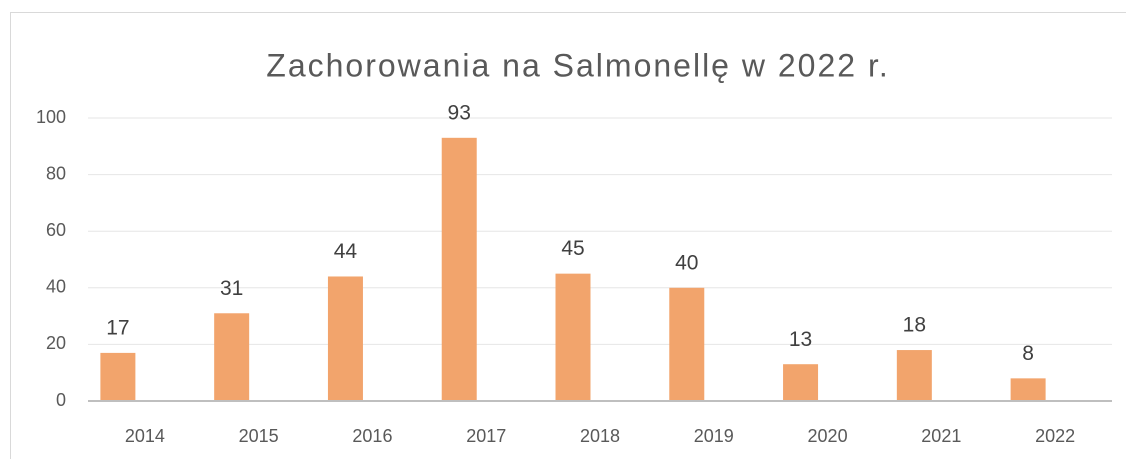 This screenshot has width=1126, height=459. What do you see at coordinates (51, 117) in the screenshot?
I see `y-tick-label: 100` at bounding box center [51, 117].